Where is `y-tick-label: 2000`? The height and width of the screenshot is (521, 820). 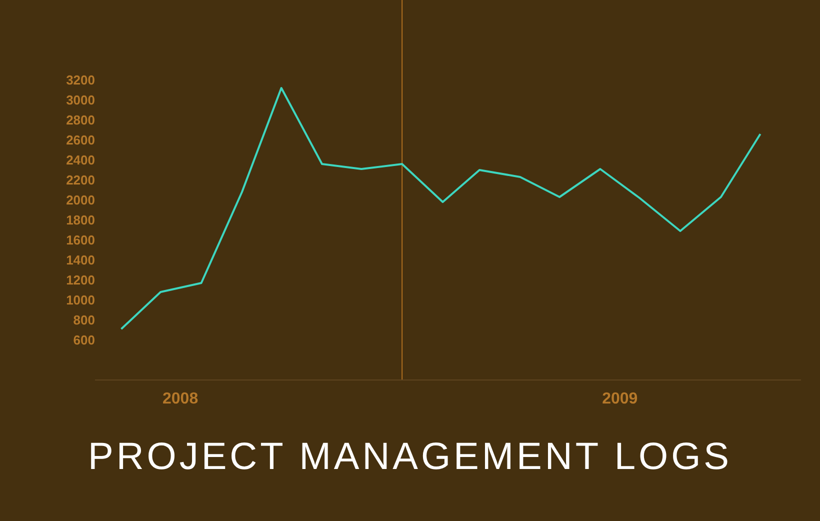 y-tick-label: 2000 is located at coordinates (80, 200).